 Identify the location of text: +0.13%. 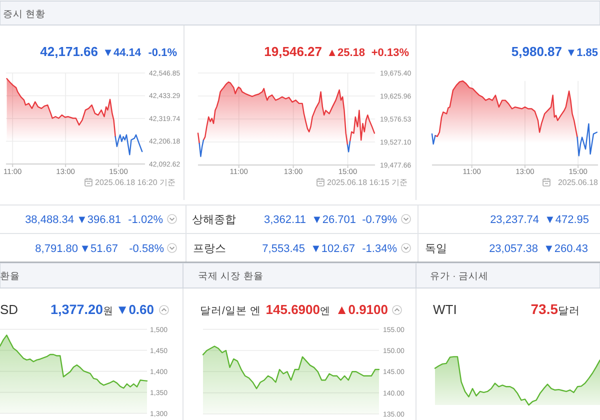
(390, 53).